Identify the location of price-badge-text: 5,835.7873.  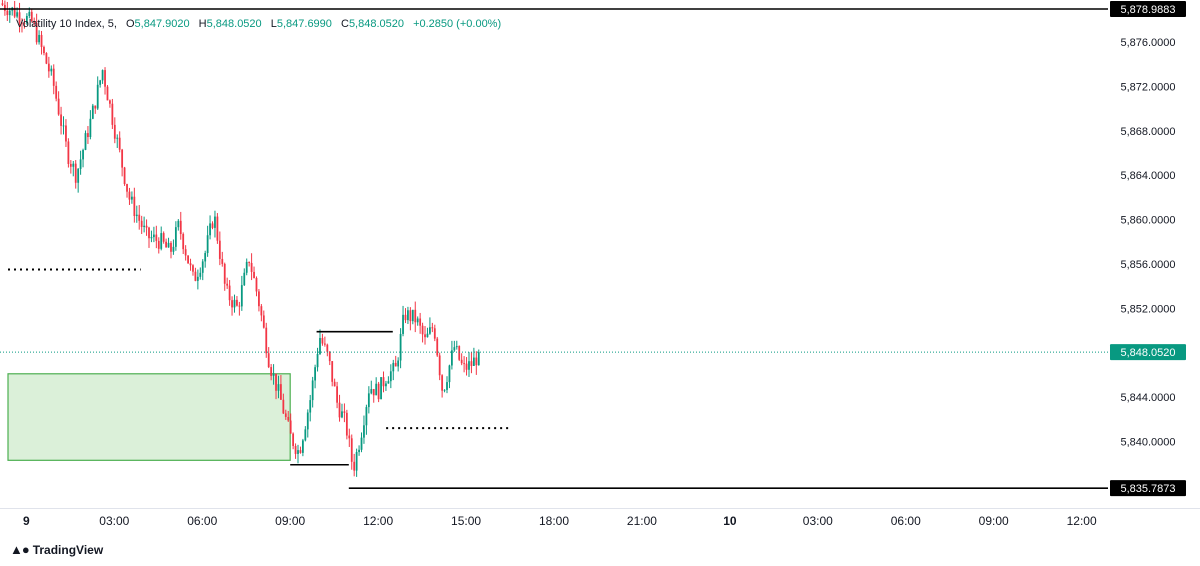
(1147, 489).